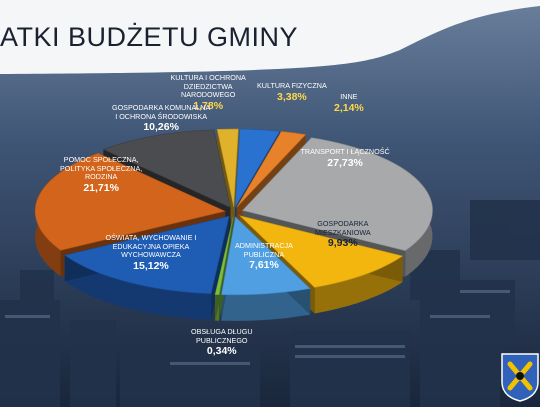  What do you see at coordinates (264, 265) in the screenshot?
I see `slice-label-value: 7,61%` at bounding box center [264, 265].